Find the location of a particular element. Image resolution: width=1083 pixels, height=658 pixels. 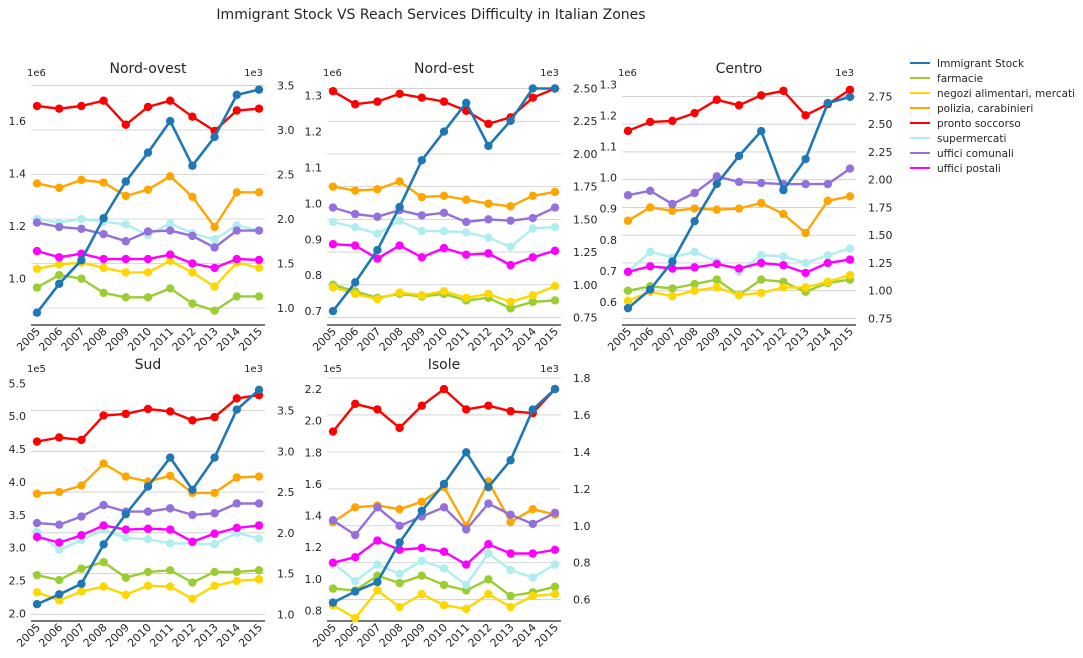

left-tick-label: 3.5 is located at coordinates (18, 515).